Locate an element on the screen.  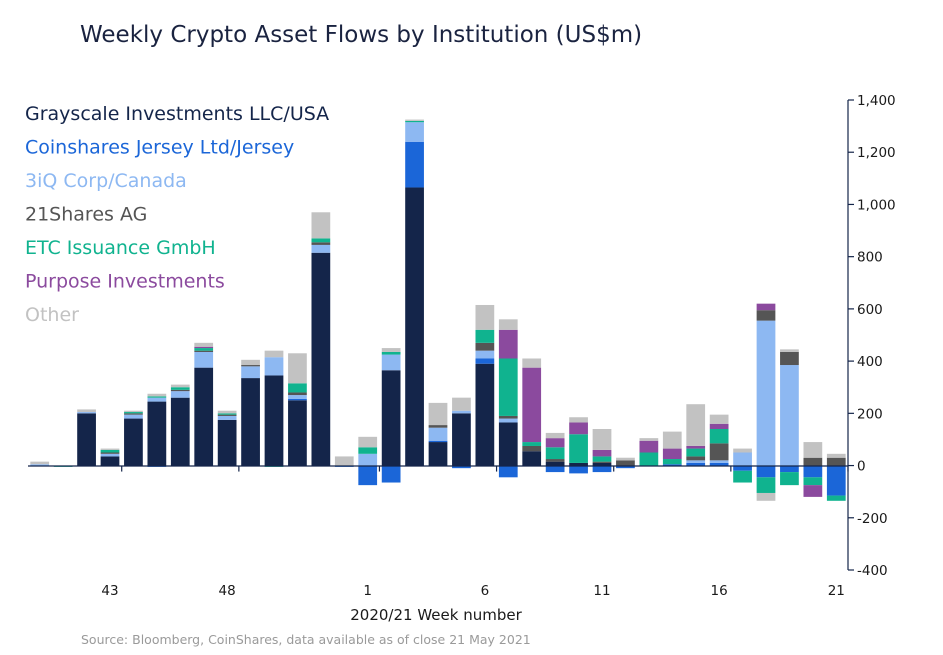
x-tick-label: 11 is located at coordinates (601, 591).